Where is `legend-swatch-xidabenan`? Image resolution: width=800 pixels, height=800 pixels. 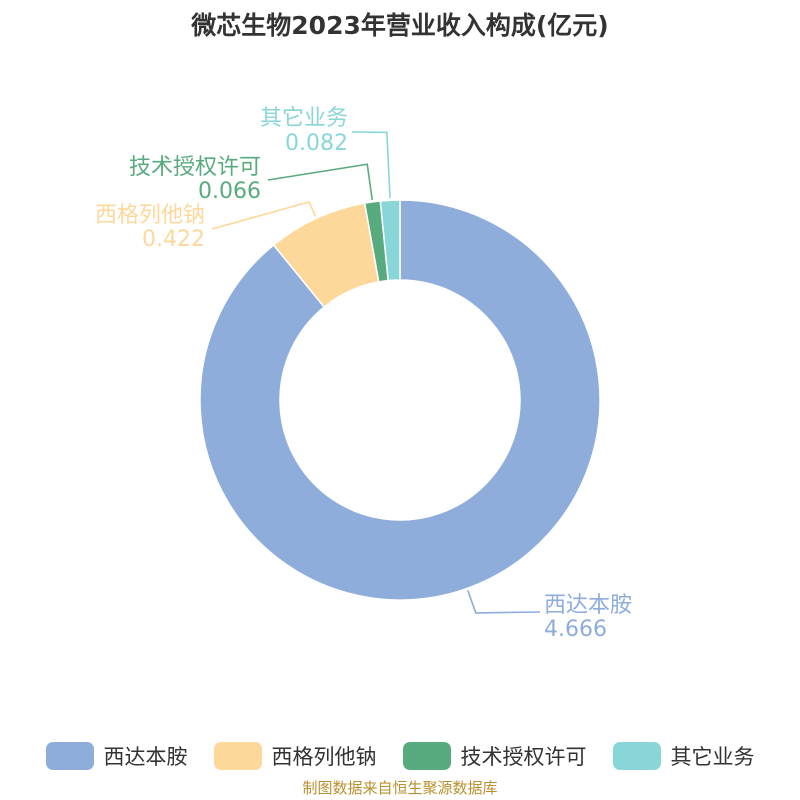 legend-swatch-xidabenan is located at coordinates (69, 756).